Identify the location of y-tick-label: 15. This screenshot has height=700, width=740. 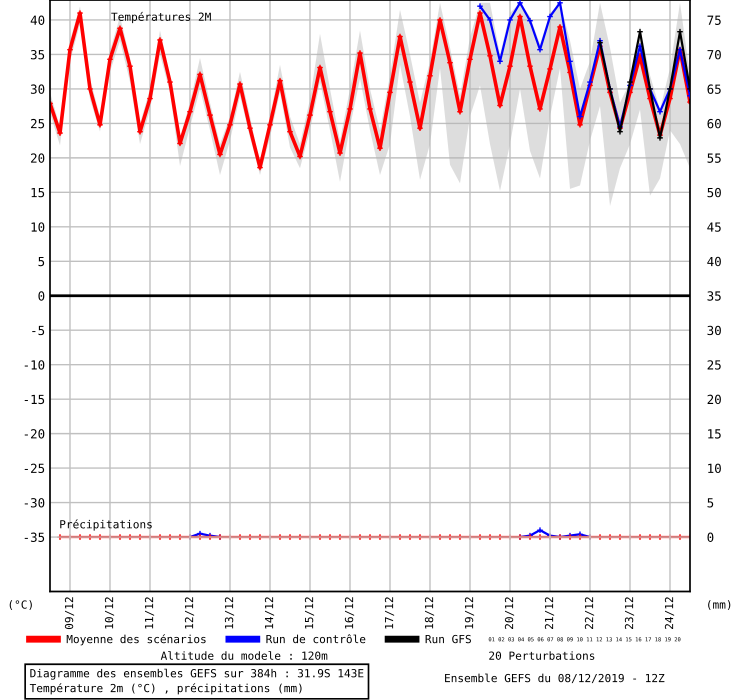
(38, 193).